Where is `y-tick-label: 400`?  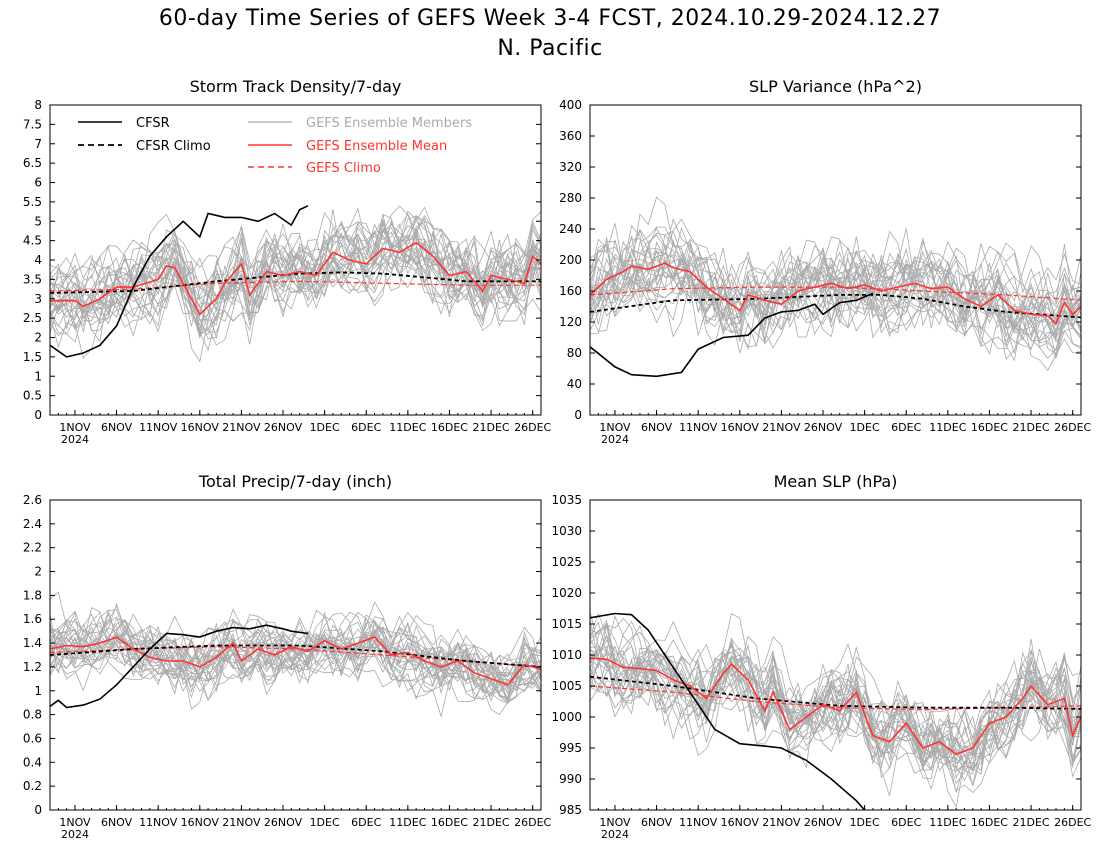
y-tick-label: 400 is located at coordinates (570, 105).